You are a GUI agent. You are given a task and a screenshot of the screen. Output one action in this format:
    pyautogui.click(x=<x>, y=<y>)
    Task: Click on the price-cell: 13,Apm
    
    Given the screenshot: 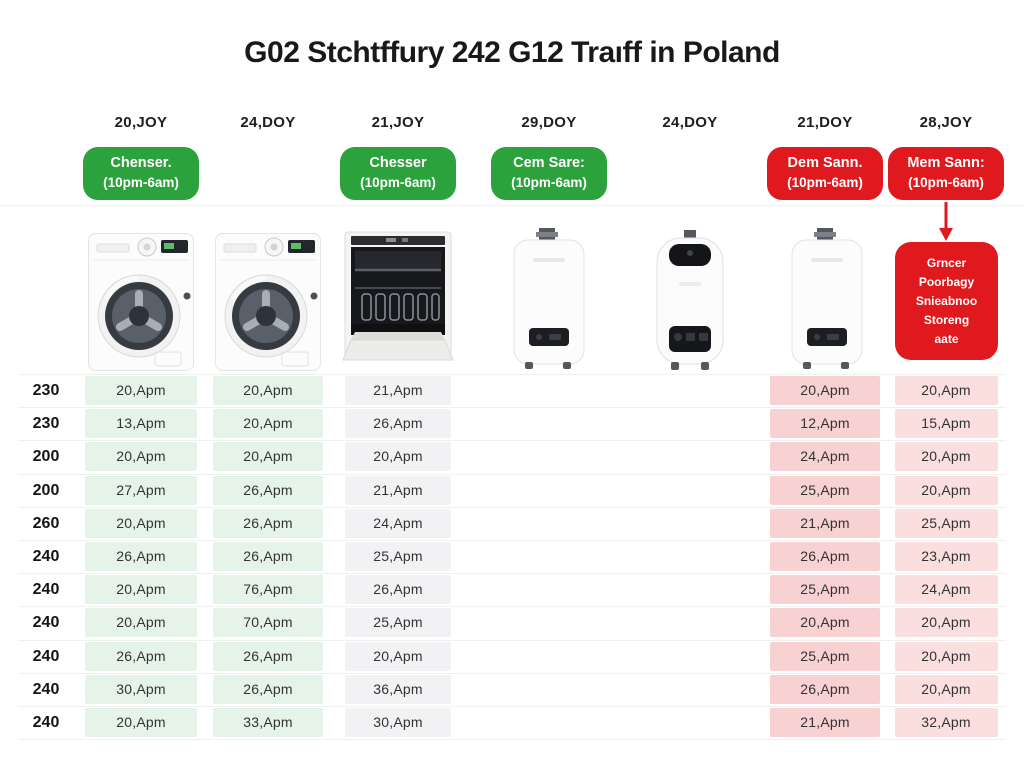 What is the action you would take?
    pyautogui.click(x=141, y=423)
    